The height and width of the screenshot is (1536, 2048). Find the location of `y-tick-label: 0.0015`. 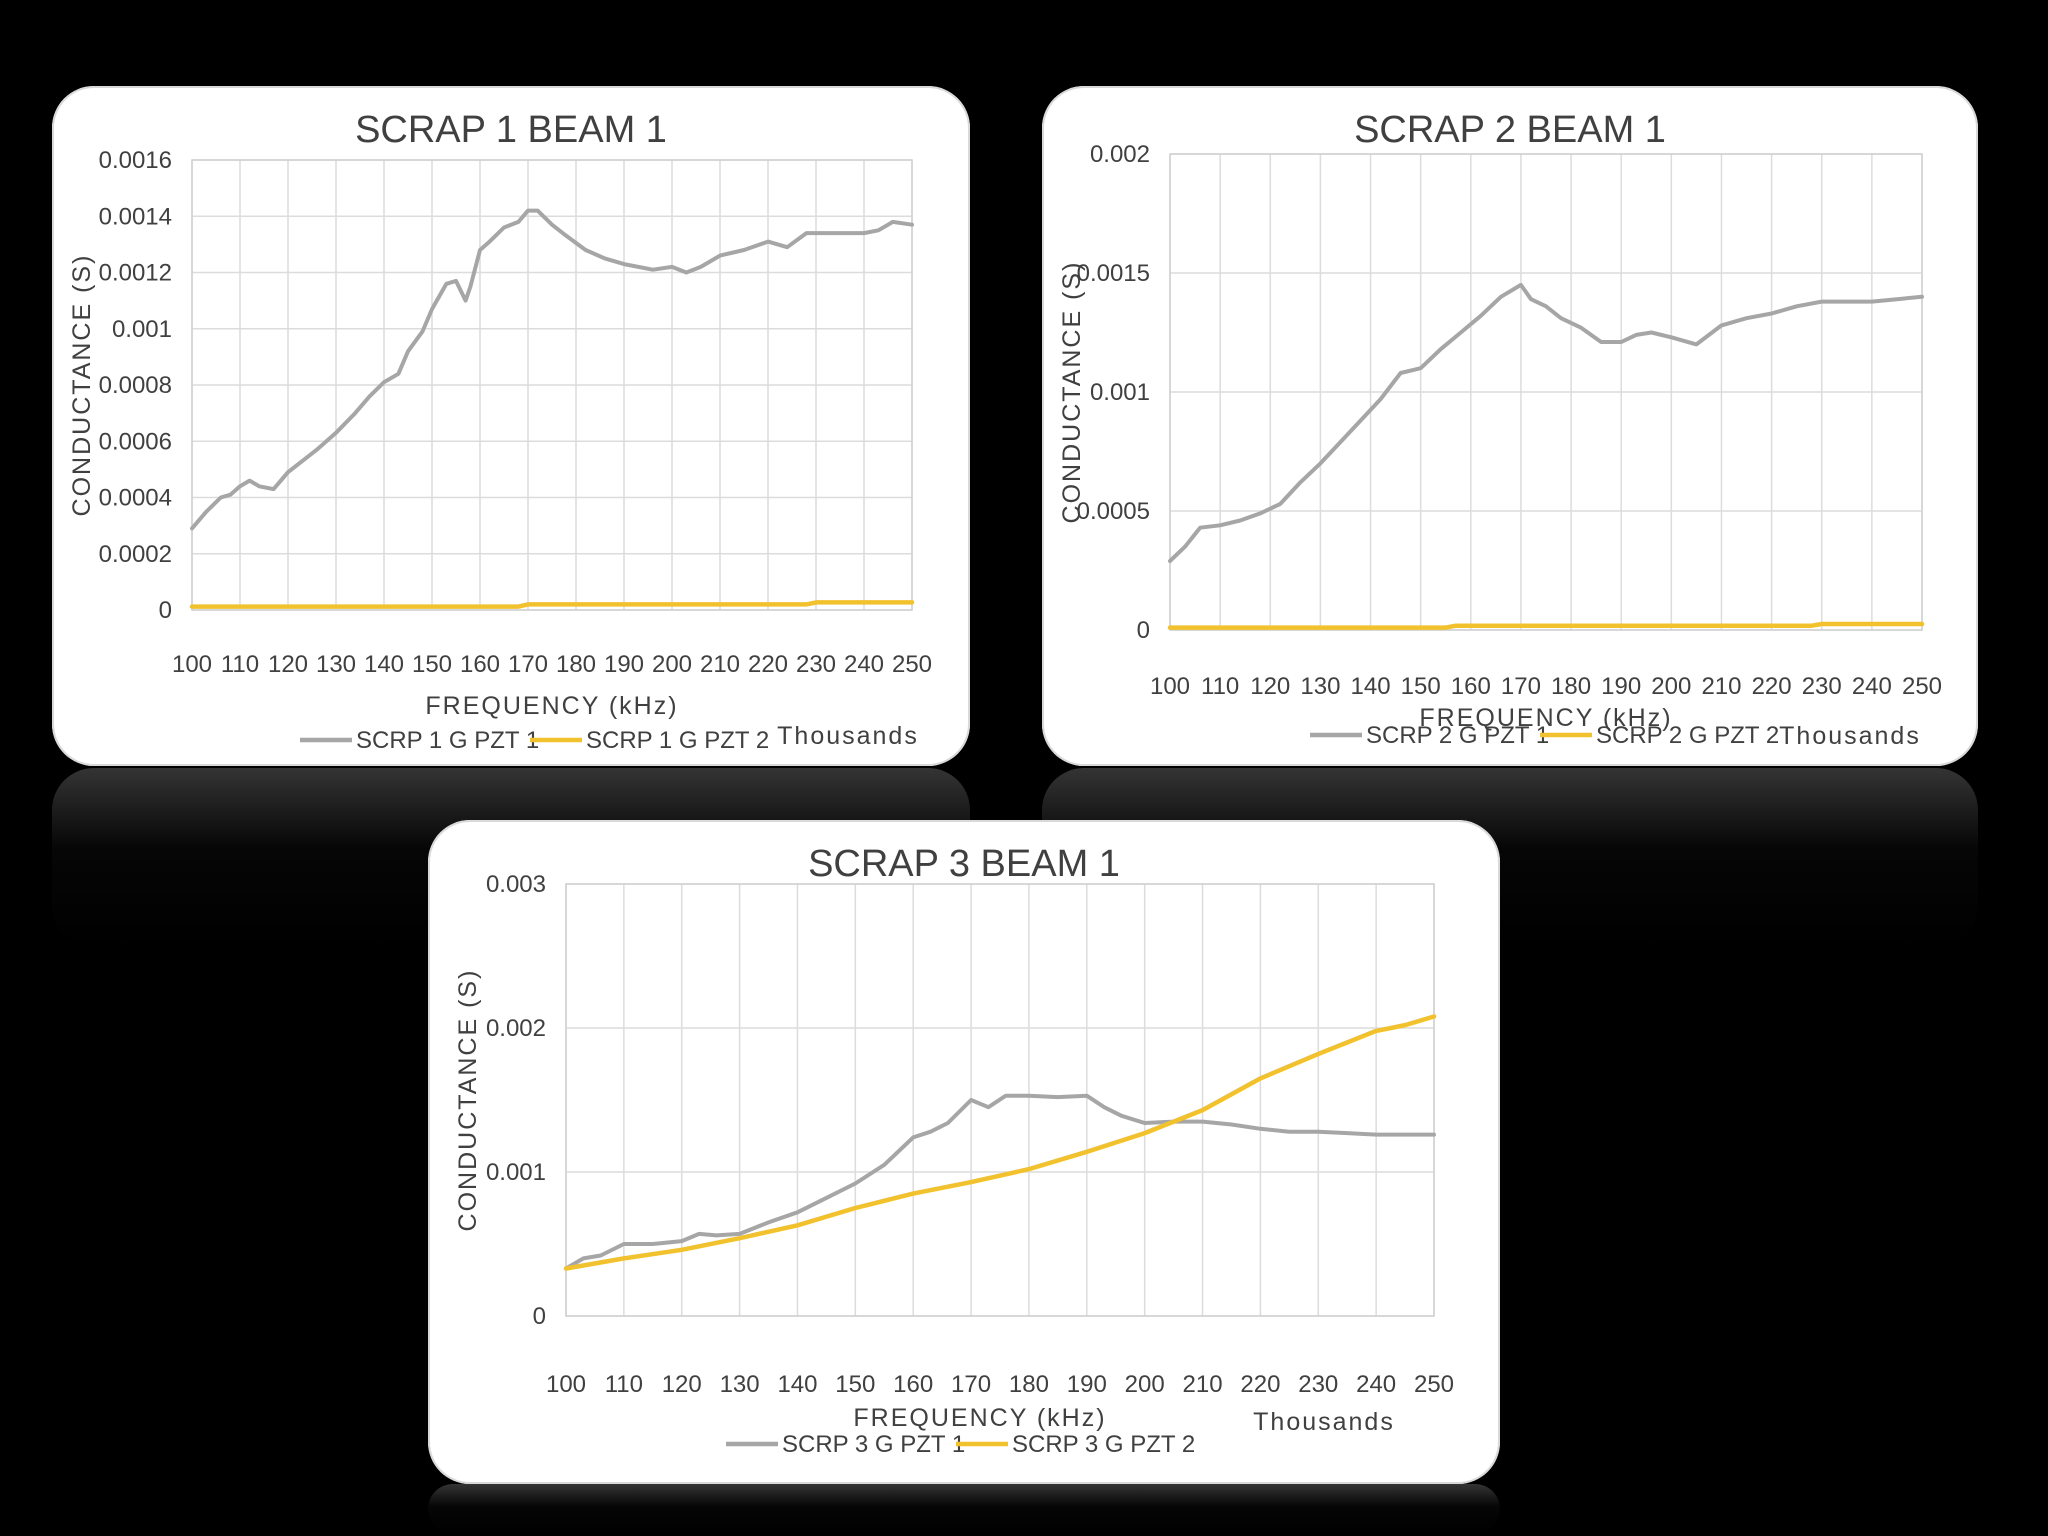

y-tick-label: 0.0015 is located at coordinates (1113, 273).